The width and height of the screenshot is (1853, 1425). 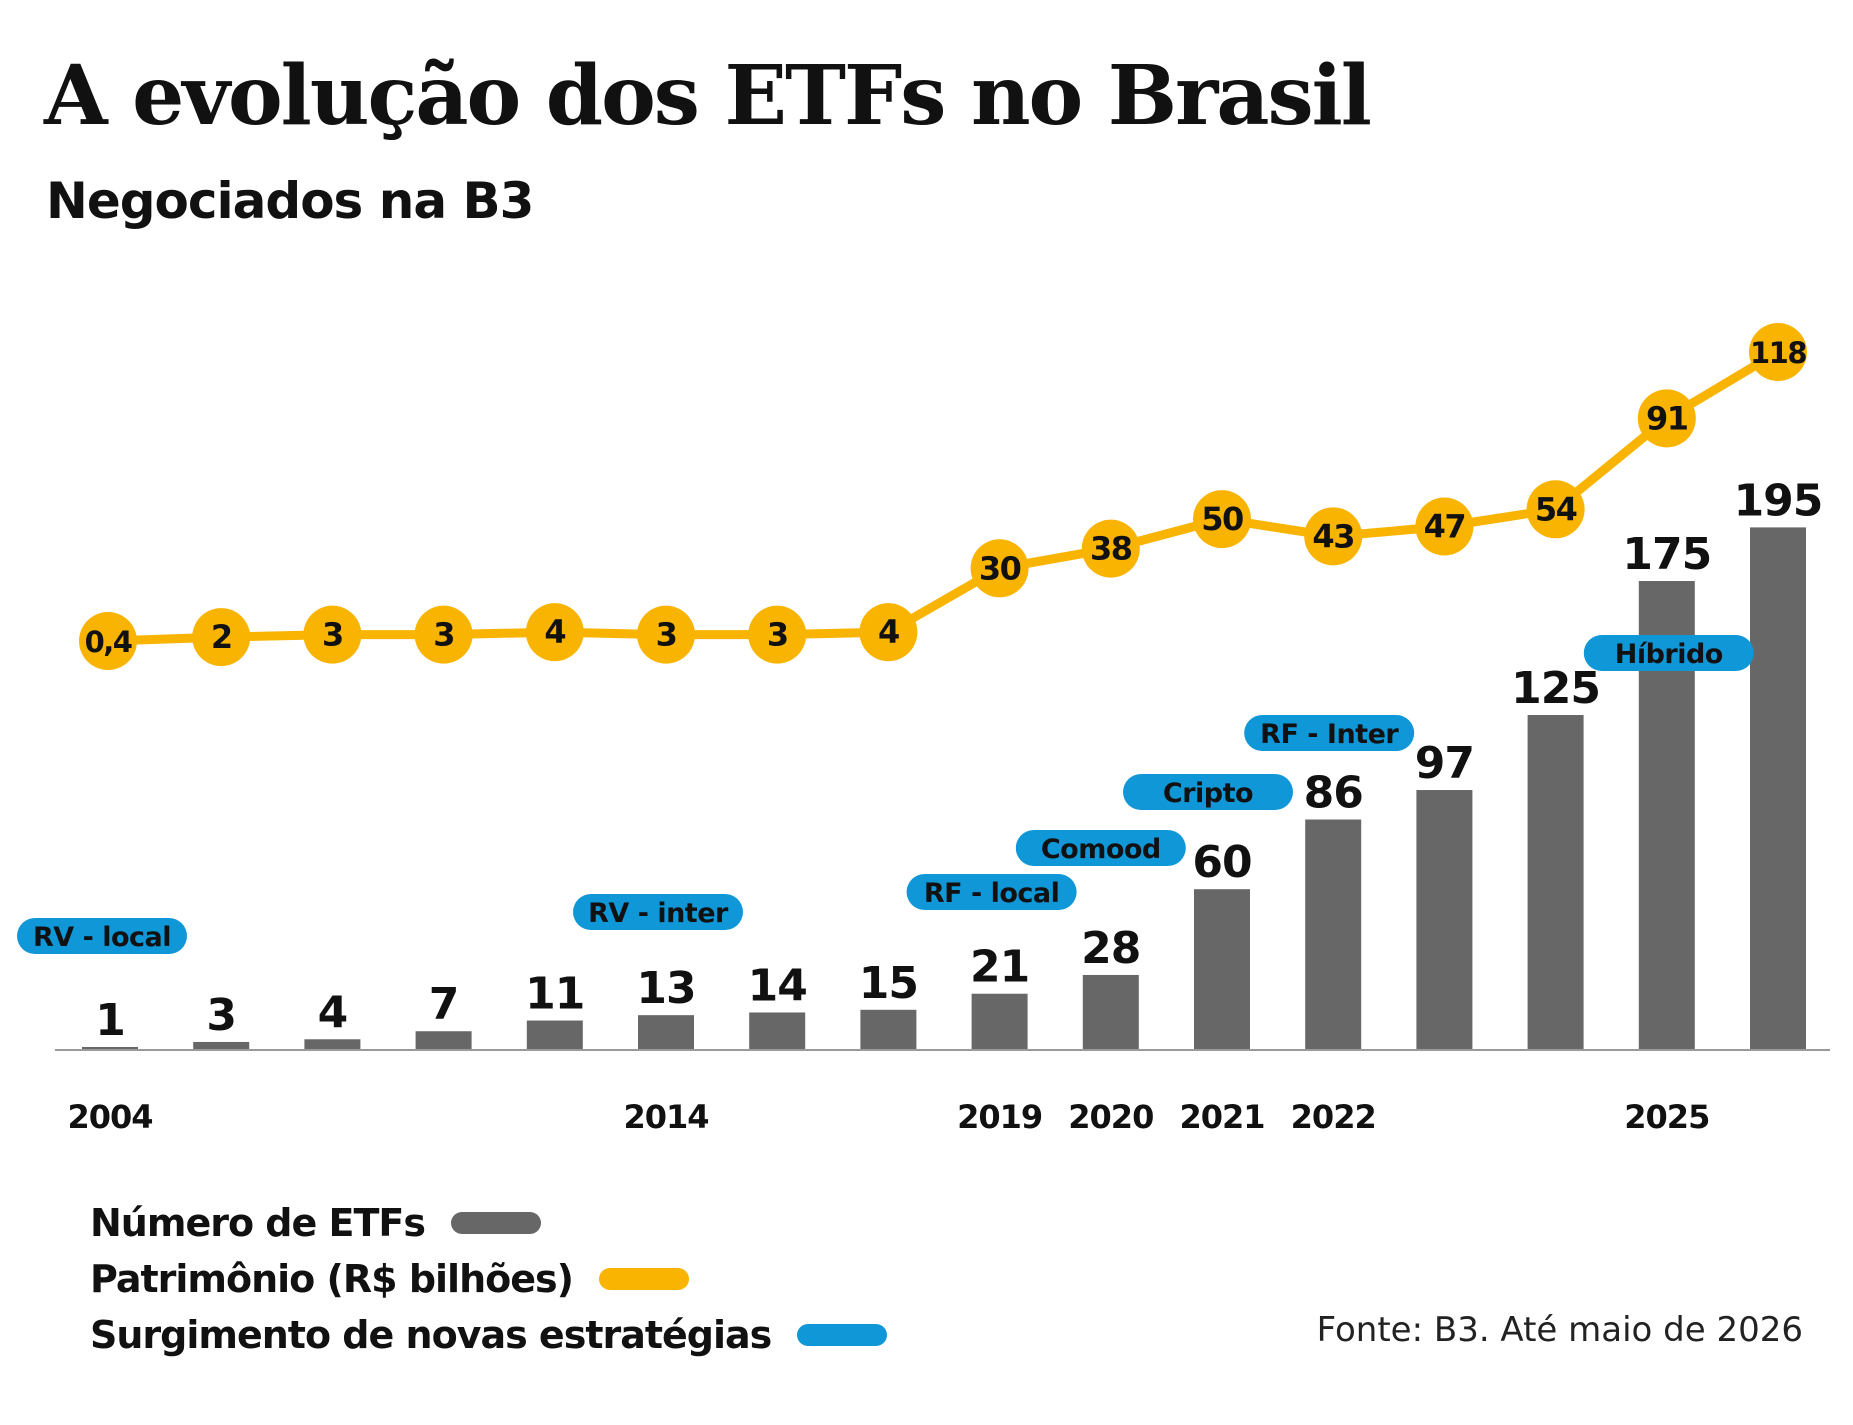 I want to click on legend-item-patrimonio: Patrimônio (R$ bilhões), so click(x=488, y=1279).